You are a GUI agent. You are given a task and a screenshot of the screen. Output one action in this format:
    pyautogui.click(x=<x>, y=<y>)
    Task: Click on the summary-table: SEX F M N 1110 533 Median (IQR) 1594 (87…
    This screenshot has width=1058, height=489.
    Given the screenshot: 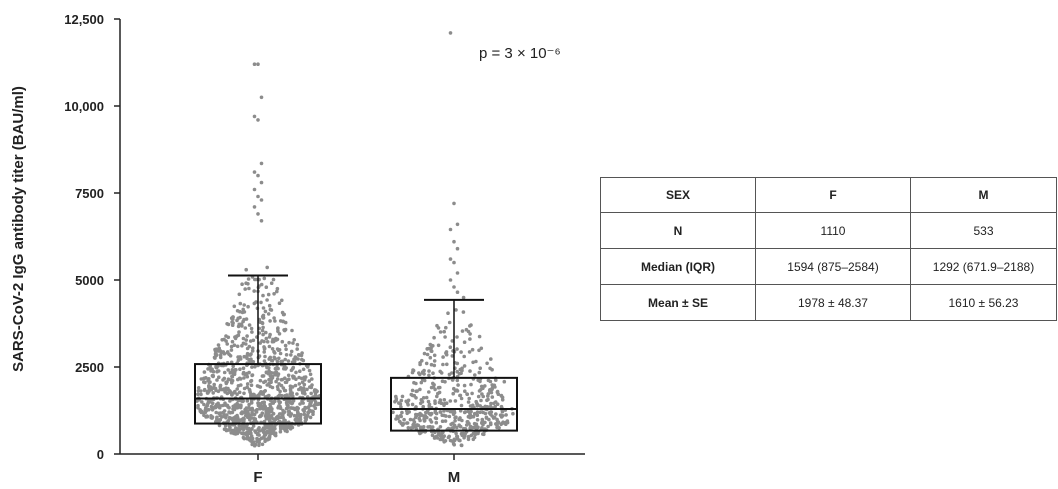 What is the action you would take?
    pyautogui.click(x=828, y=249)
    